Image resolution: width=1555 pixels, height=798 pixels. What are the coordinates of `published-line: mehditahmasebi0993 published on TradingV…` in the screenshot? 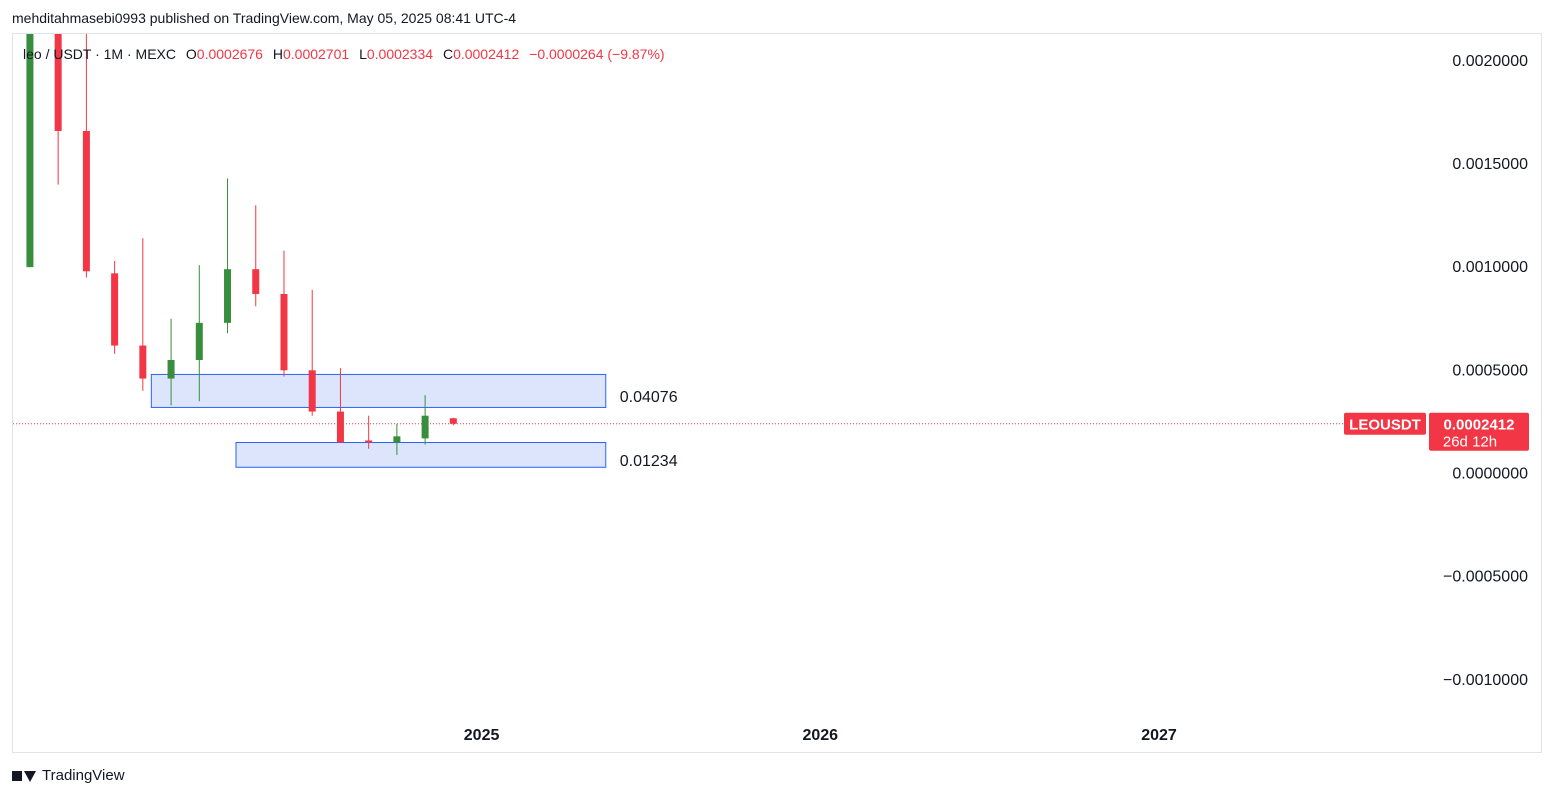 It's located at (264, 18).